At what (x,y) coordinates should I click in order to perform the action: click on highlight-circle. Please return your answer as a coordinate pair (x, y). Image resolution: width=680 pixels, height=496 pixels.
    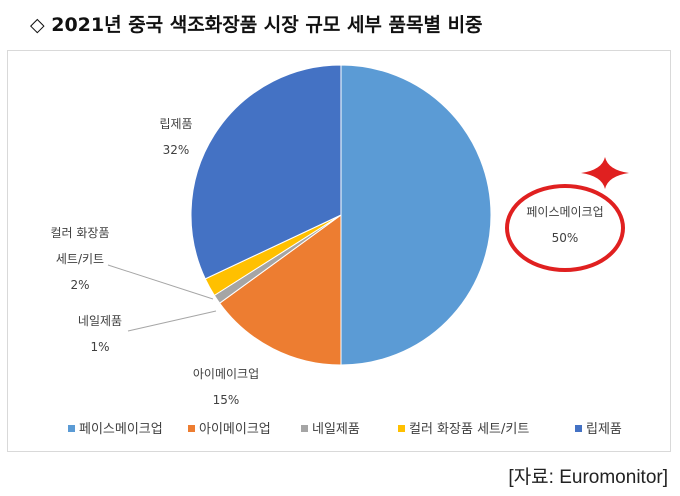
    Looking at the image, I should click on (565, 228).